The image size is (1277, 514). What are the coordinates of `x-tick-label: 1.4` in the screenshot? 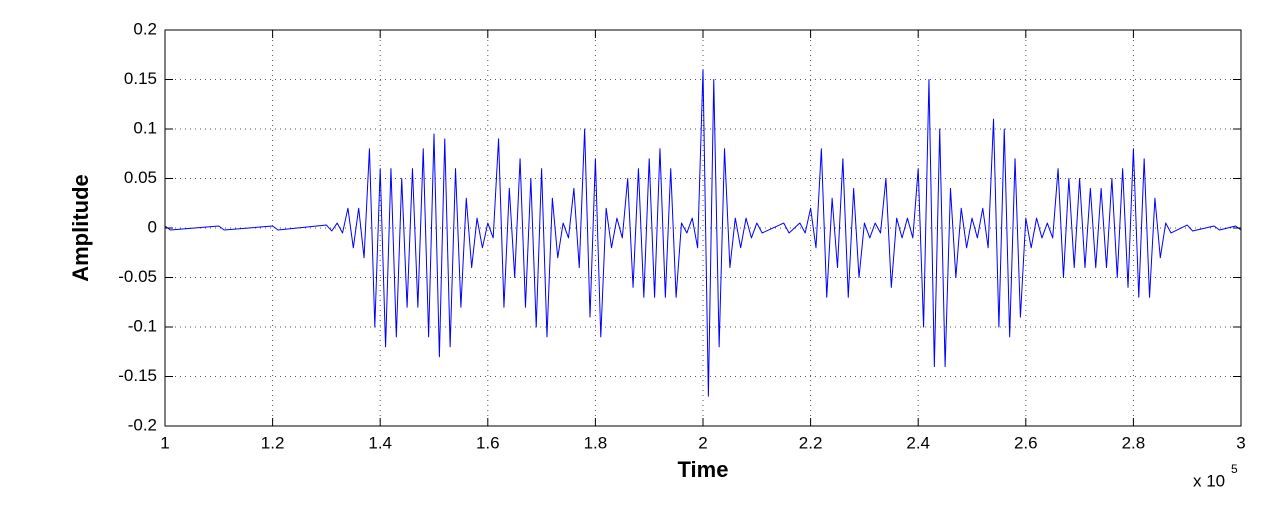 It's located at (380, 442).